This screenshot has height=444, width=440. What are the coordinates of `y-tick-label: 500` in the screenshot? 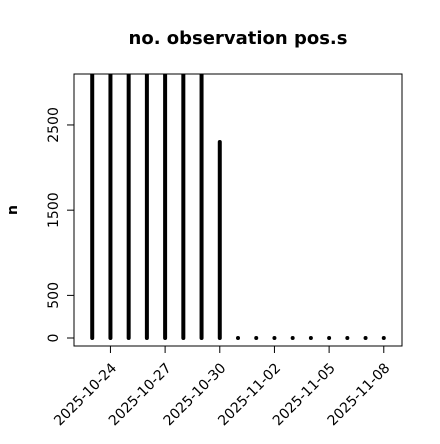 It's located at (54, 295).